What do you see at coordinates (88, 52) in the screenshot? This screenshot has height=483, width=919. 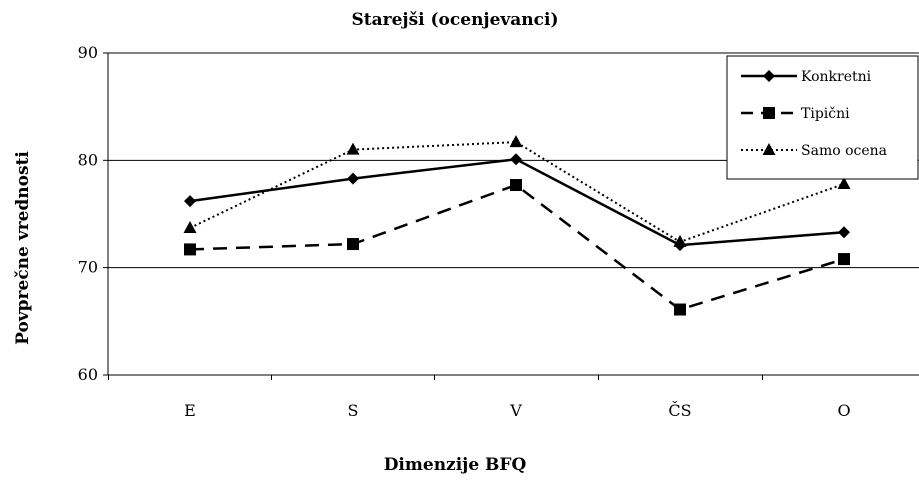 I see `y-tick-label-3: 90` at bounding box center [88, 52].